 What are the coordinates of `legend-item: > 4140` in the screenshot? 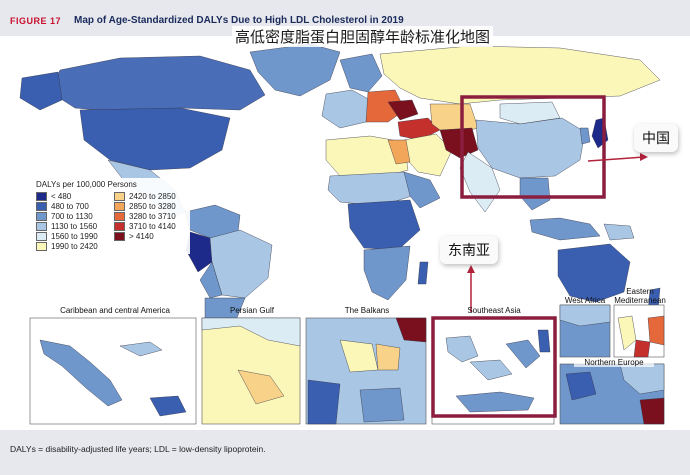 It's located at (134, 236).